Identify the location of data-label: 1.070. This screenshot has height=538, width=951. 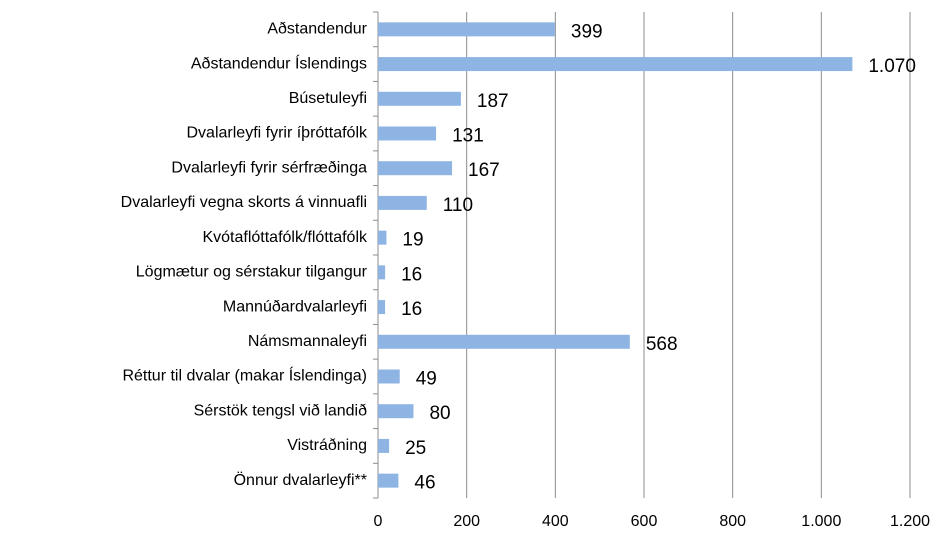
(892, 66).